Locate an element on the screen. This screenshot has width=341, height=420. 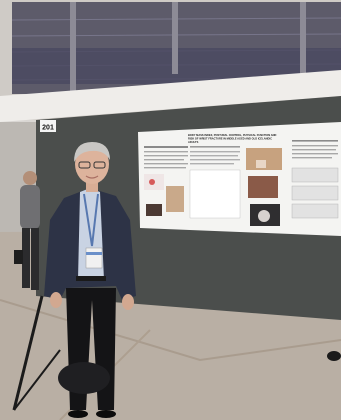
right-hand is located at coordinates (128, 302).